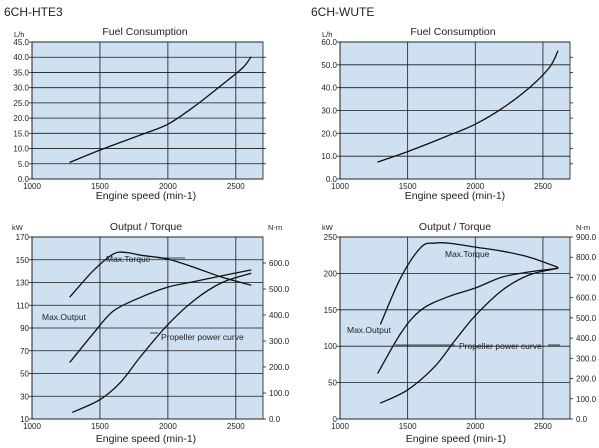 This screenshot has width=599, height=448. What do you see at coordinates (469, 335) in the screenshot?
I see `series-line-propeller-power-curve-d` at bounding box center [469, 335].